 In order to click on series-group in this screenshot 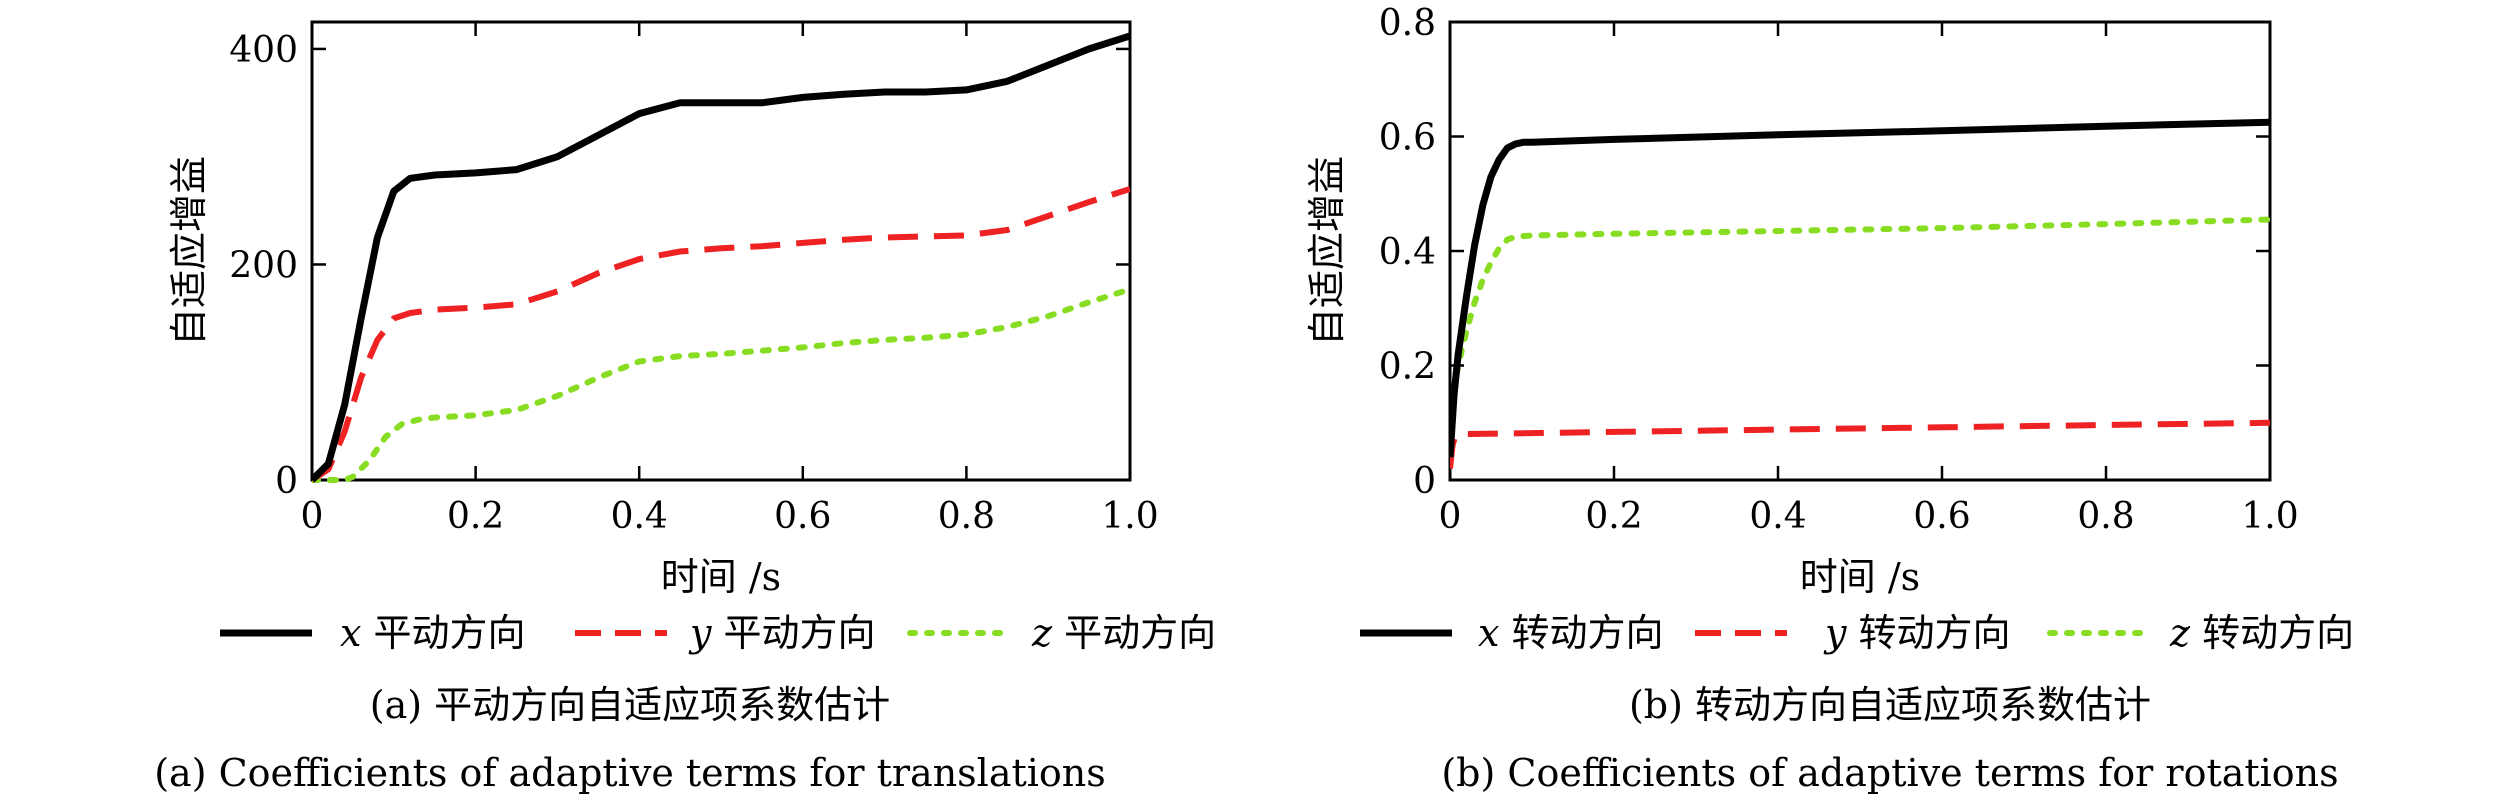, I will do `click(1860, 293)`.